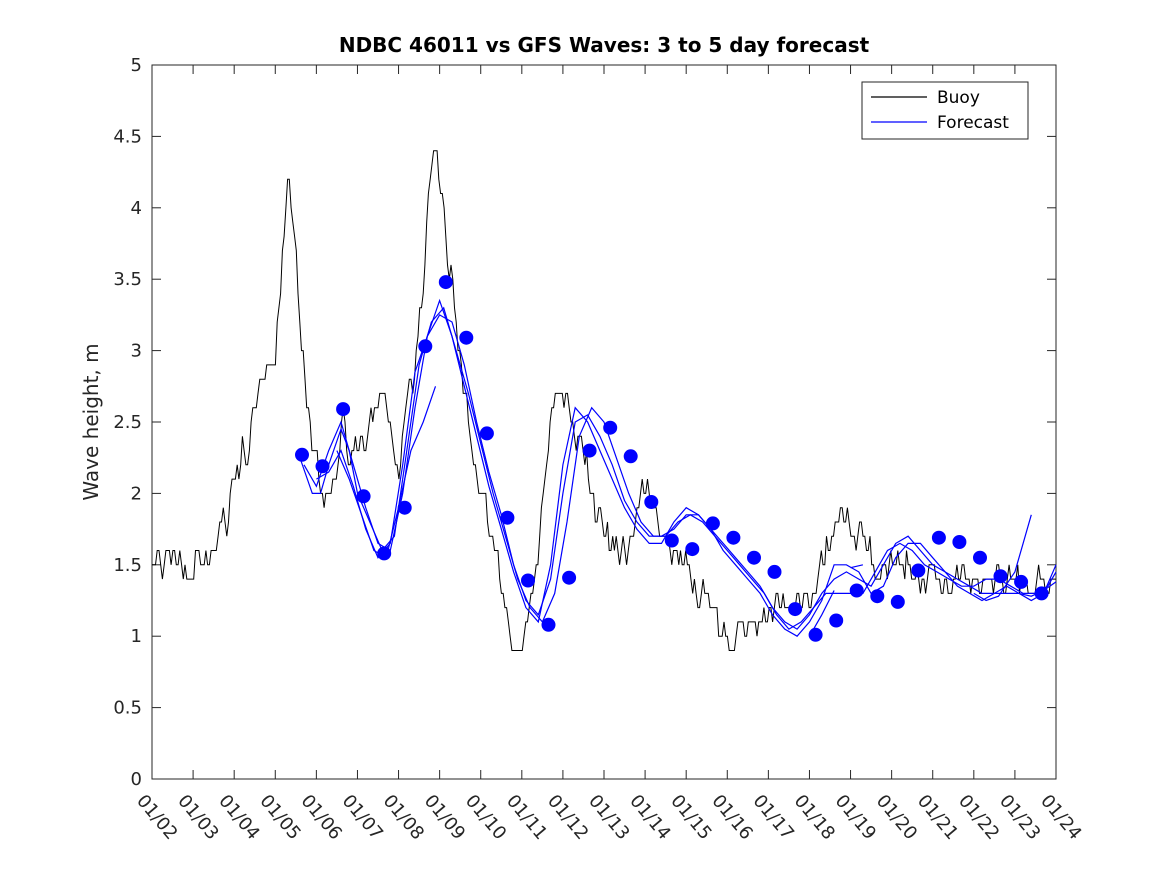  Describe the element at coordinates (136, 493) in the screenshot. I see `y-tick-label: 2` at that location.